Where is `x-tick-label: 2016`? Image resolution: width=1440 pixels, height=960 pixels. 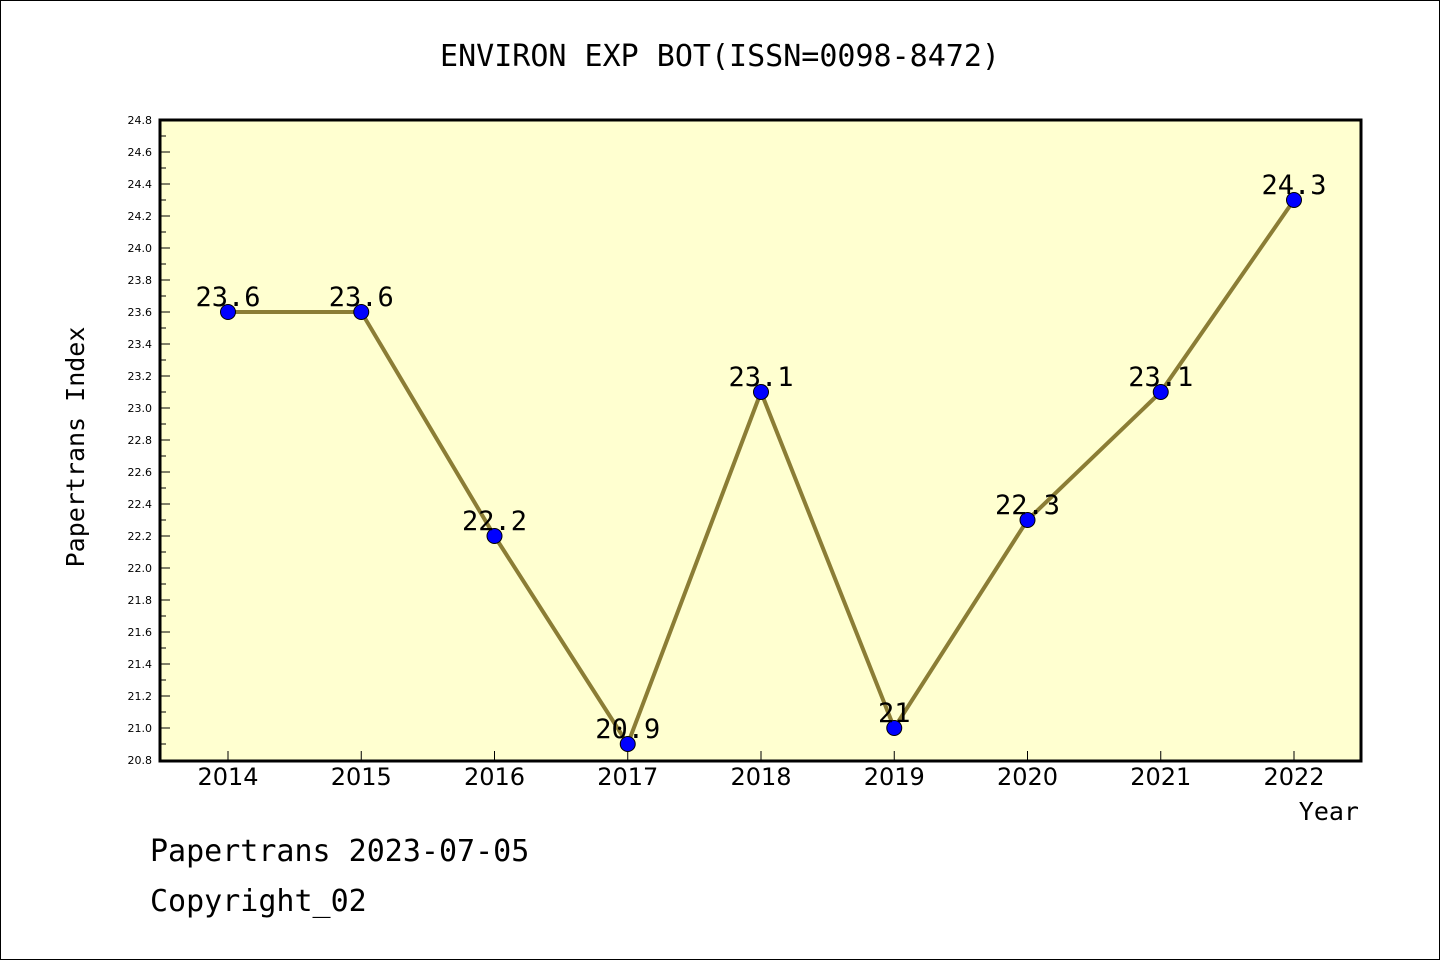
x-tick-label: 2016 is located at coordinates (494, 777).